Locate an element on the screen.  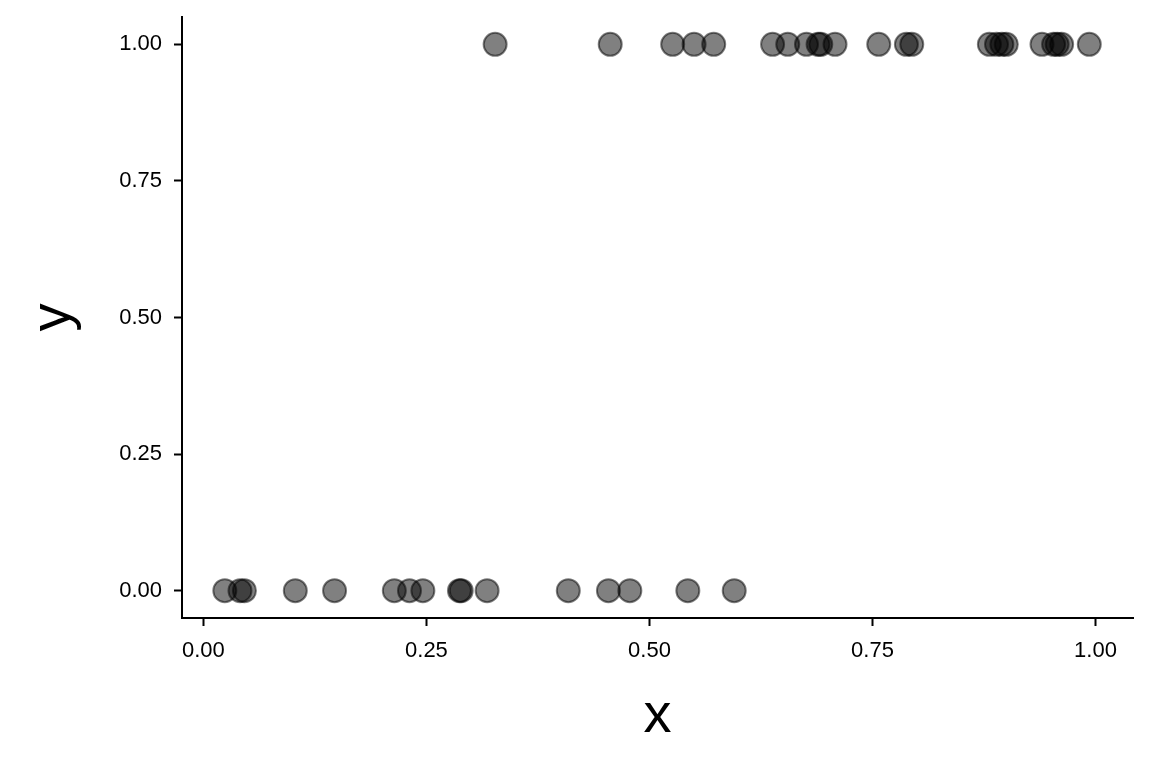
y-tick-label: 1.00 is located at coordinates (140, 43).